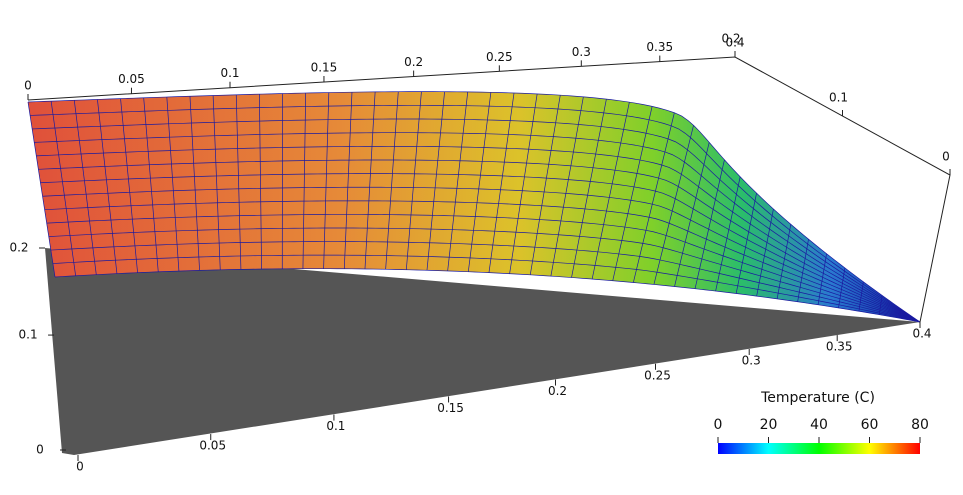 Image resolution: width=963 pixels, height=495 pixels. I want to click on colorbar: Temperature (C) 0 20 40 60 80, so click(821, 422).